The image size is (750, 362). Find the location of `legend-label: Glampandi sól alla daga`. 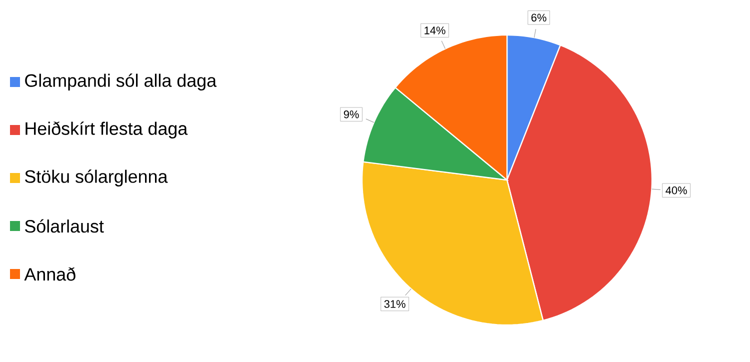

legend-label: Glampandi sól alla daga is located at coordinates (121, 82).